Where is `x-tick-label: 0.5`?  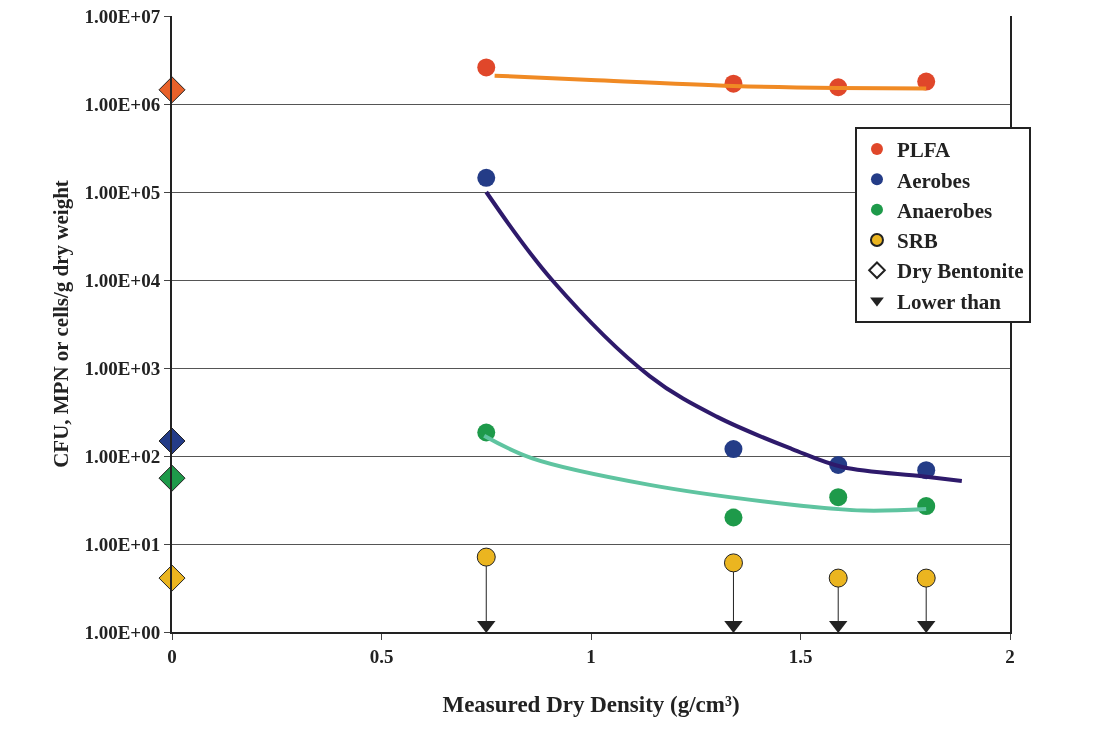
x-tick-label: 0.5 is located at coordinates (381, 656).